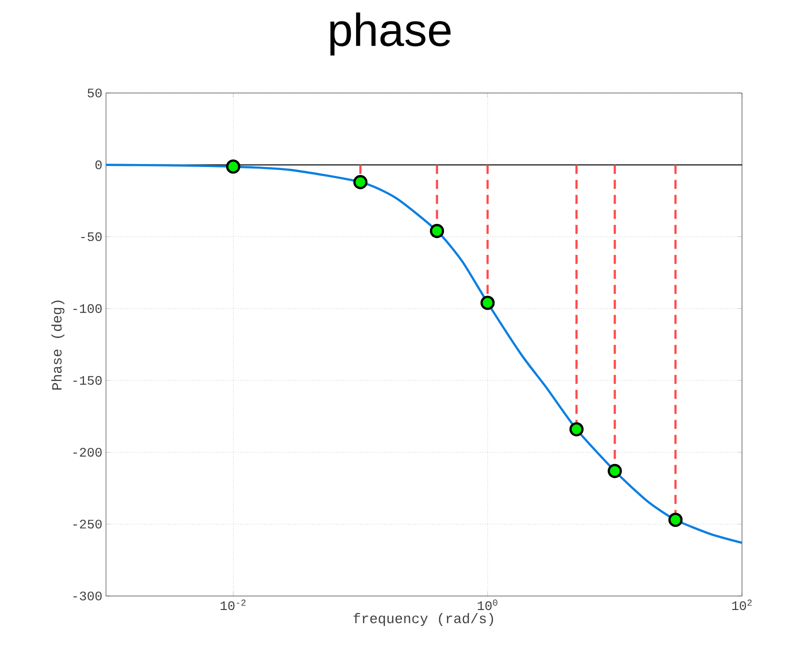 Image resolution: width=793 pixels, height=662 pixels. What do you see at coordinates (87, 452) in the screenshot?
I see `y-tick-label: -200` at bounding box center [87, 452].